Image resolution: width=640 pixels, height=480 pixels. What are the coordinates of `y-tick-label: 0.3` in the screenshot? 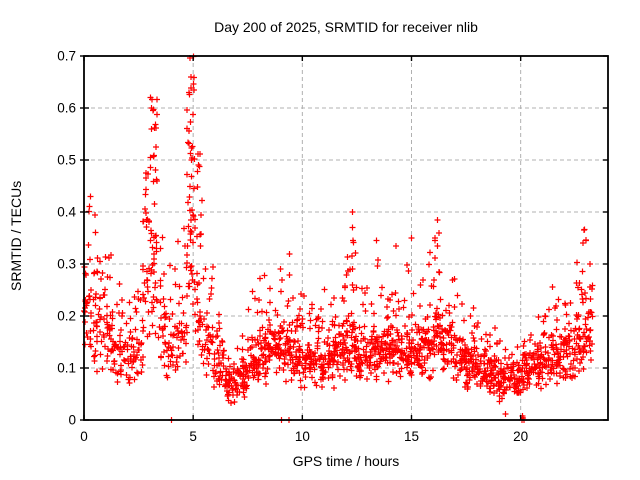 It's located at (66, 264).